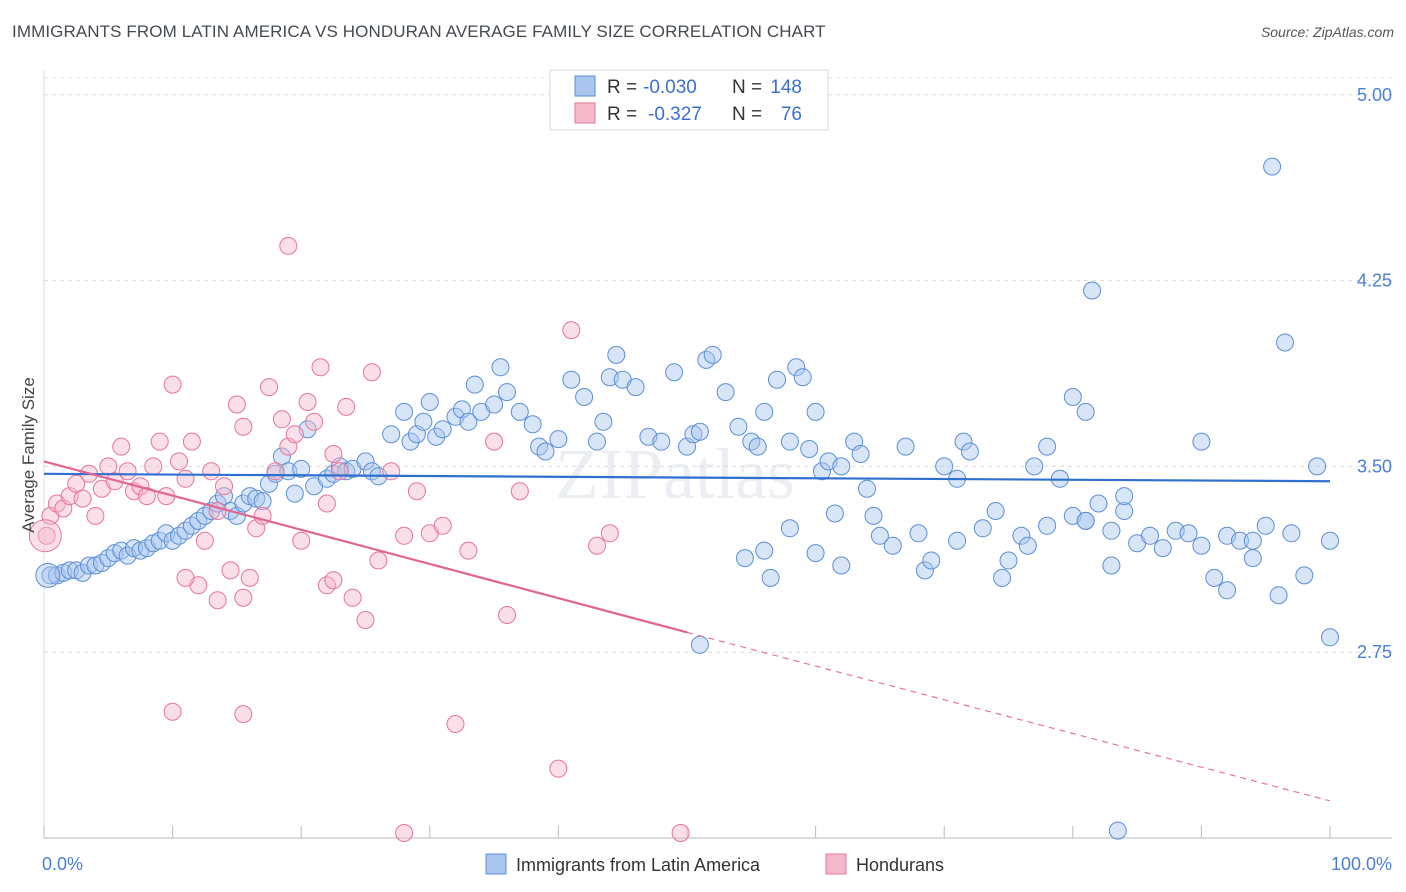  I want to click on legend-r-value-2: -0.327, so click(675, 114).